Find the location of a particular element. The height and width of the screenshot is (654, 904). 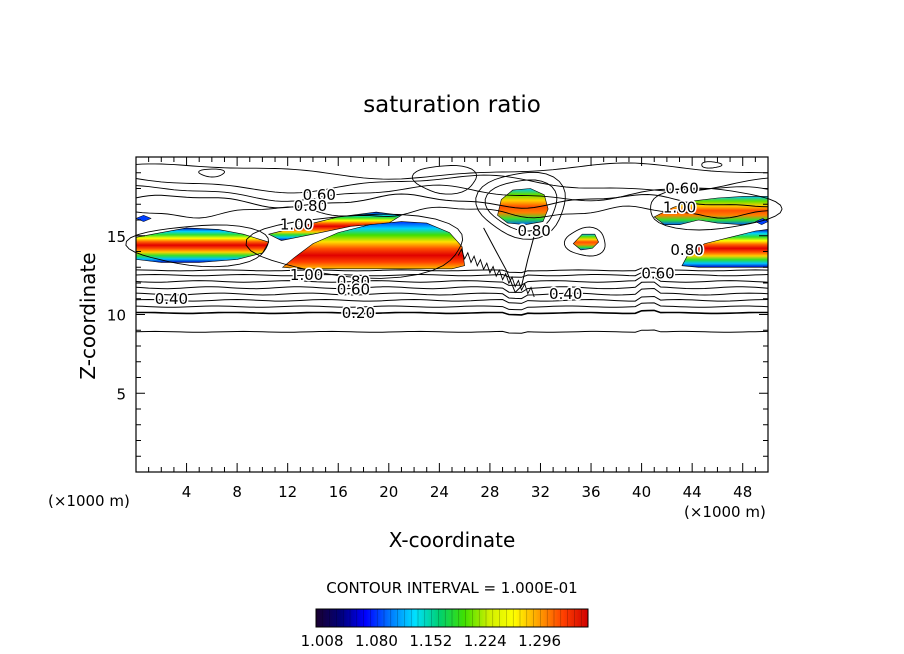

filled-region-left-band is located at coordinates (202, 245).